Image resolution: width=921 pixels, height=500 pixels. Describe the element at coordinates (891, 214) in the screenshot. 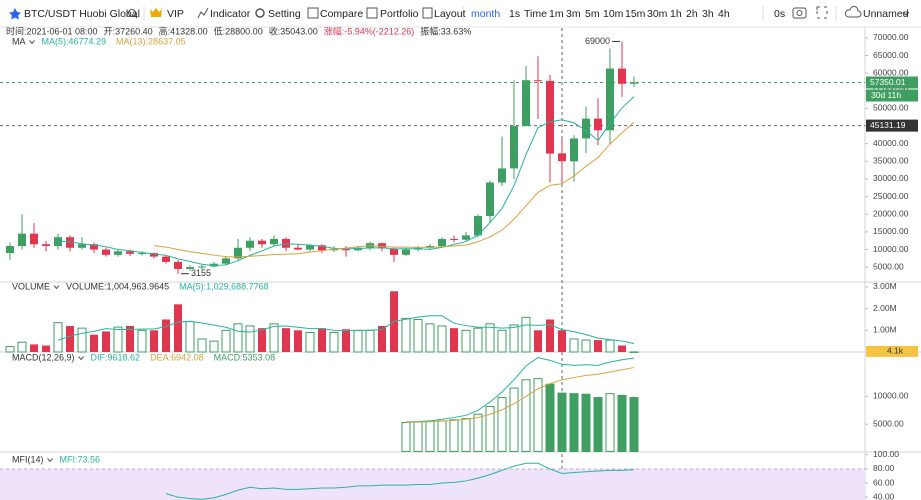

I see `y-tick-label: 20000.00` at that location.